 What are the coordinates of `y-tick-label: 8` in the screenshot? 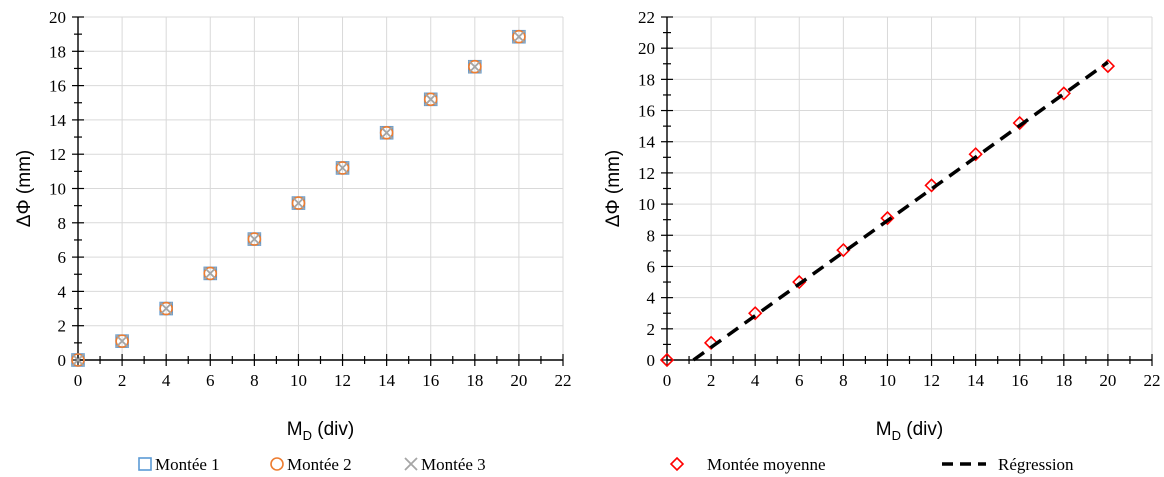 It's located at (62, 223).